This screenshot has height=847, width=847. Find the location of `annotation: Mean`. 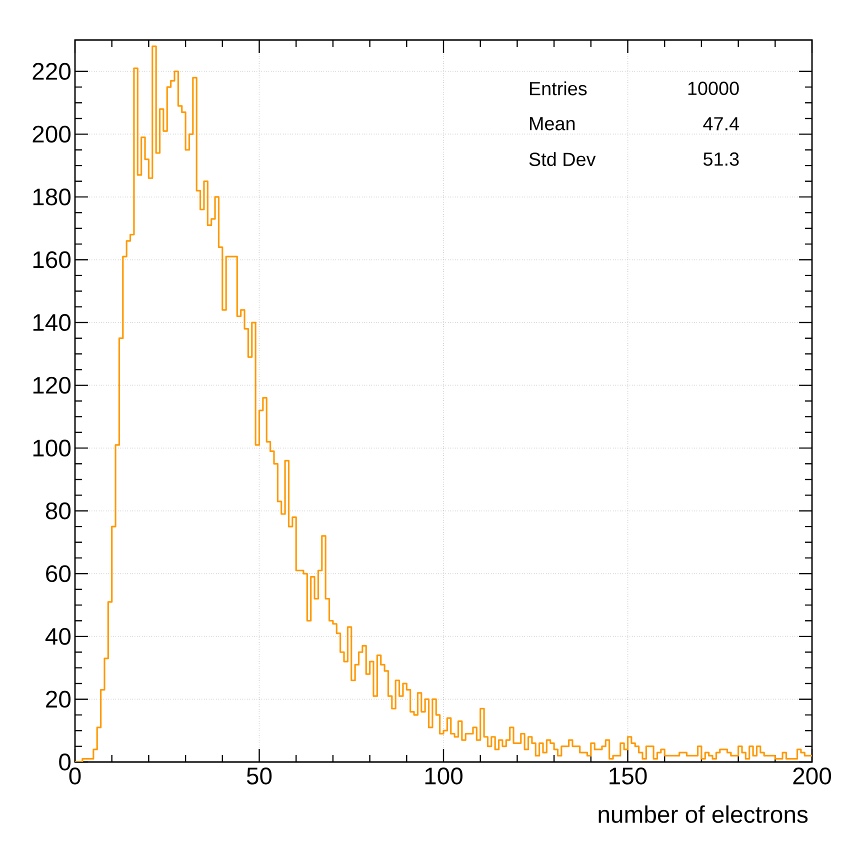

annotation: Mean is located at coordinates (552, 123).